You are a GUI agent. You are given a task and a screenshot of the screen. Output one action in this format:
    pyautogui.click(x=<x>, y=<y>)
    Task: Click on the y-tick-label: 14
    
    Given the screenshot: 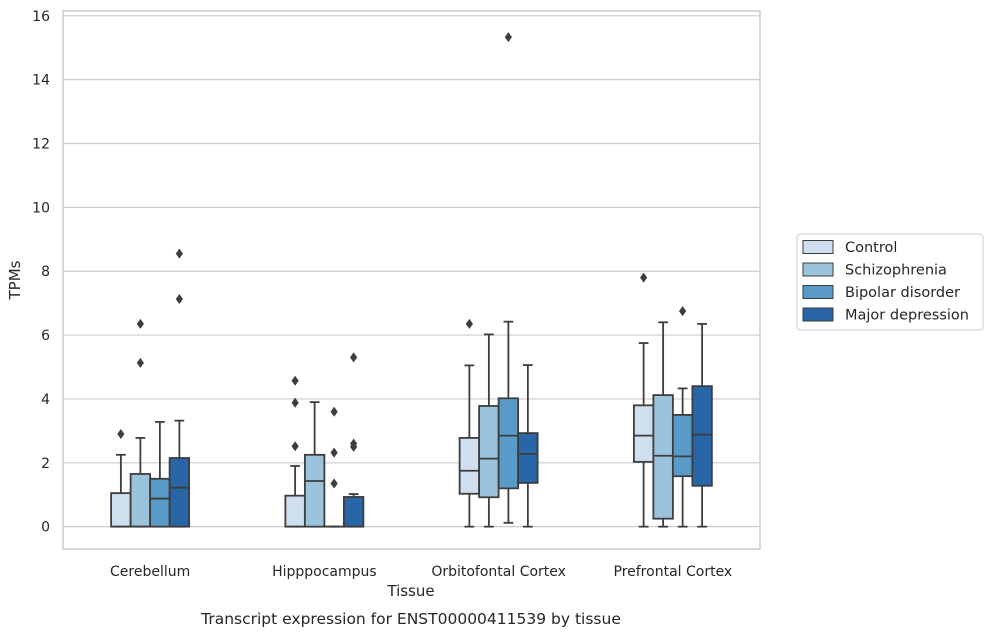 What is the action you would take?
    pyautogui.click(x=41, y=81)
    